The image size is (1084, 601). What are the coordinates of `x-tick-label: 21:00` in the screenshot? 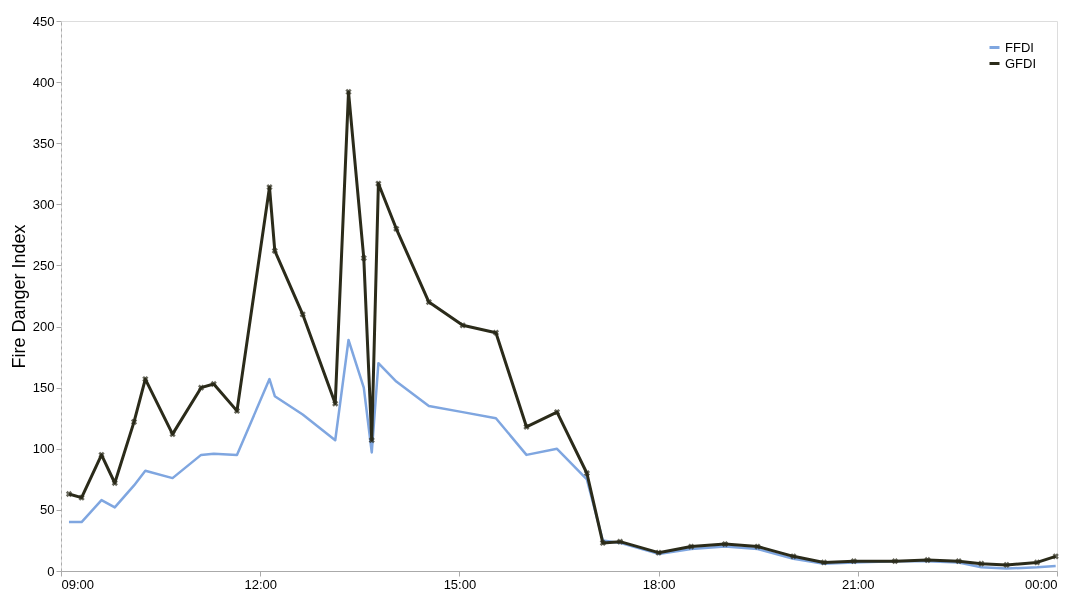 It's located at (858, 584).